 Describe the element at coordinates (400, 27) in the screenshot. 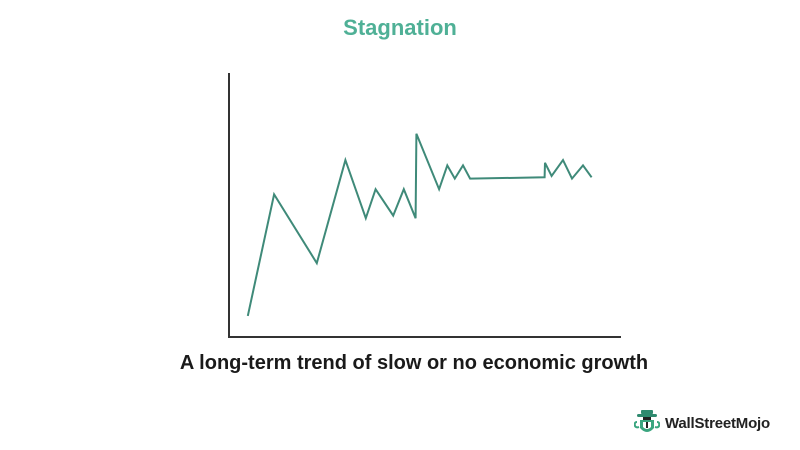

I see `chart-title: Stagnation` at that location.